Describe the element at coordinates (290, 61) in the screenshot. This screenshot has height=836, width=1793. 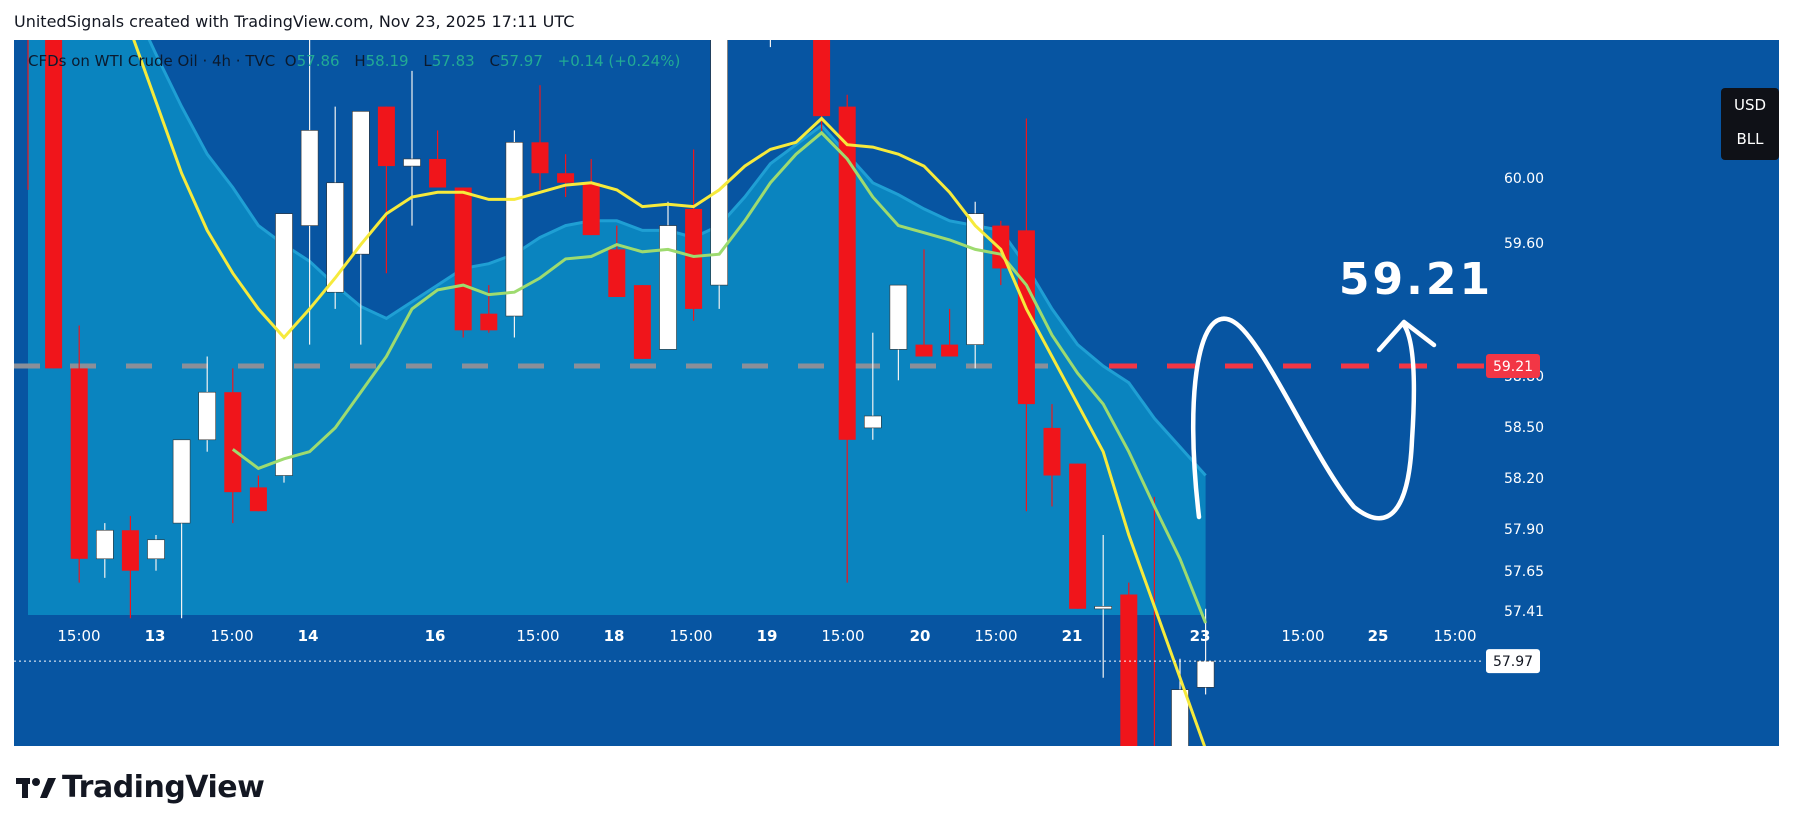
I see `legend-open-label: O` at that location.